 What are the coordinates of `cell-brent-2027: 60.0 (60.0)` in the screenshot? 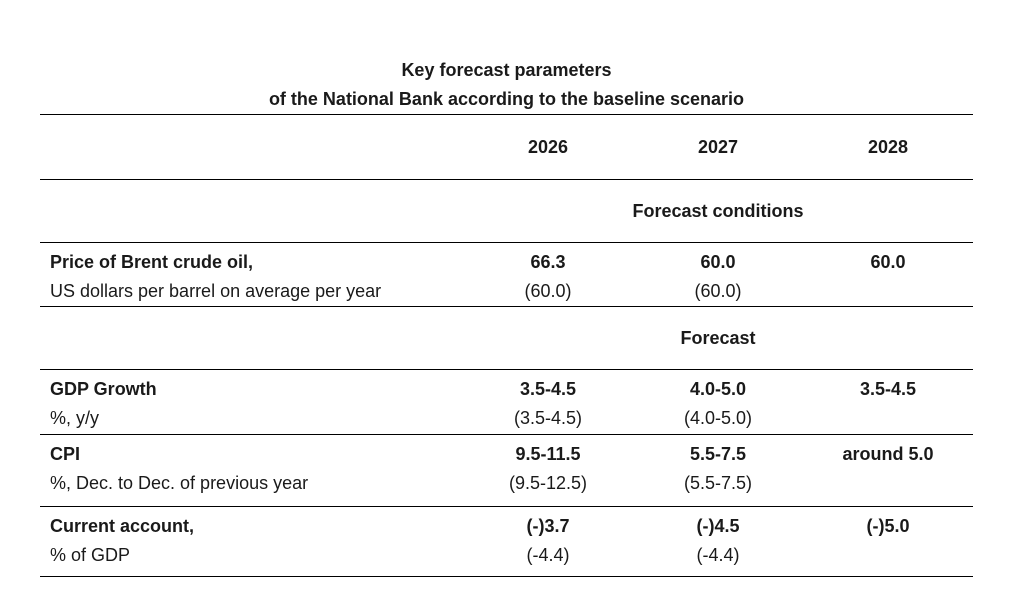 It's located at (718, 274).